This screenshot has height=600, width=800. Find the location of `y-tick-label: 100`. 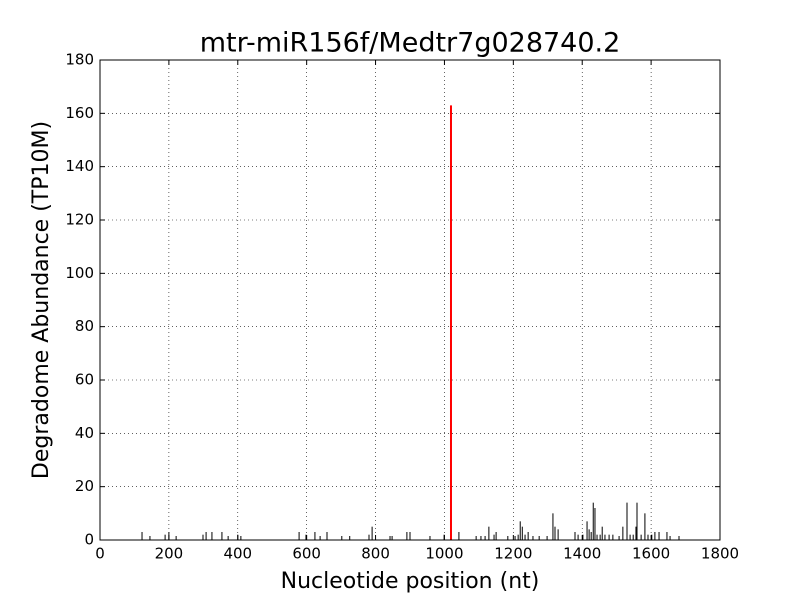

y-tick-label: 100 is located at coordinates (79, 273).